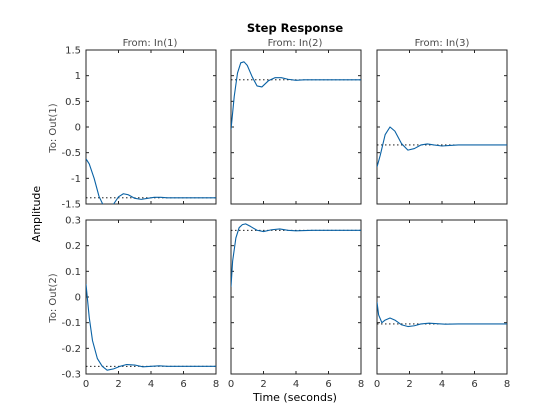 This screenshot has height=420, width=560. Describe the element at coordinates (73, 102) in the screenshot. I see `y-tick-label: 0.5` at that location.